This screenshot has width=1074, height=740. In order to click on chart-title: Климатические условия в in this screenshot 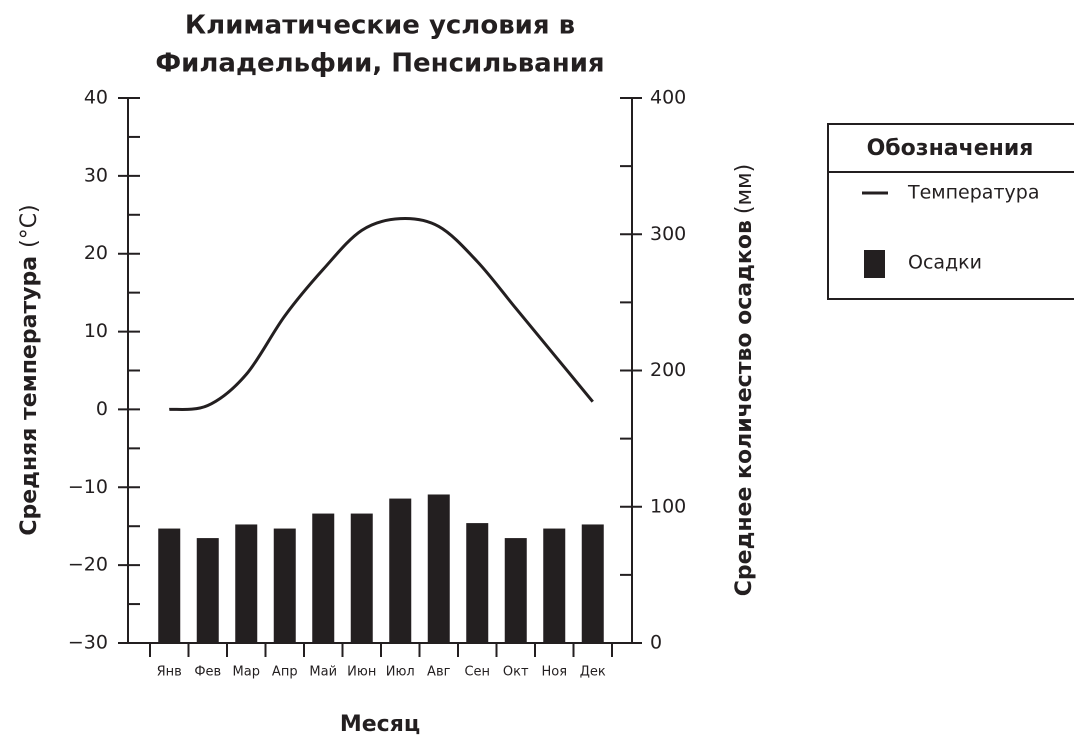, I will do `click(380, 26)`.